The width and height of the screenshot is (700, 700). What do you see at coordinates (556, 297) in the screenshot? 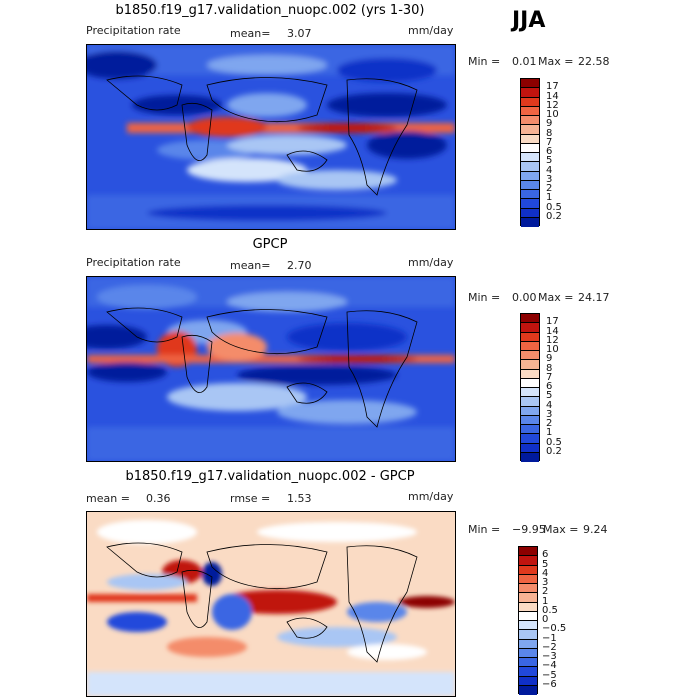
I see `panel2-max-label: Max =` at bounding box center [556, 297].